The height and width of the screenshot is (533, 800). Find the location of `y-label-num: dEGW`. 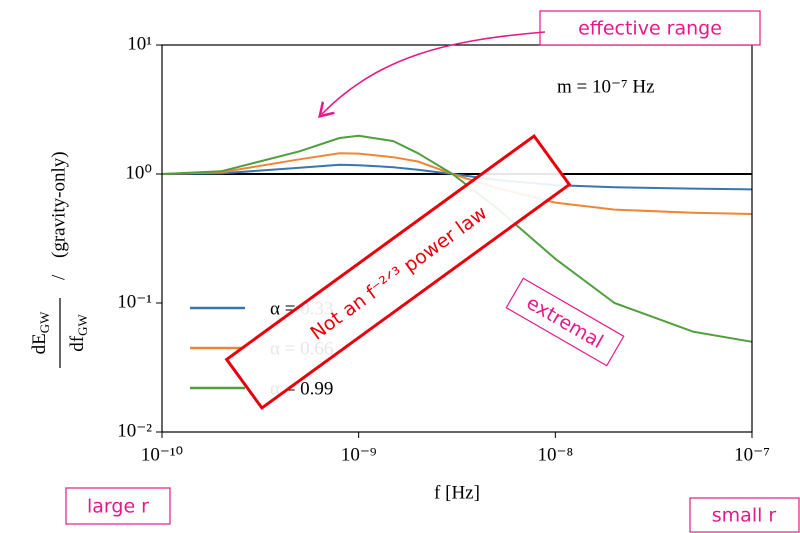

y-label-num: dEGW is located at coordinates (40, 332).